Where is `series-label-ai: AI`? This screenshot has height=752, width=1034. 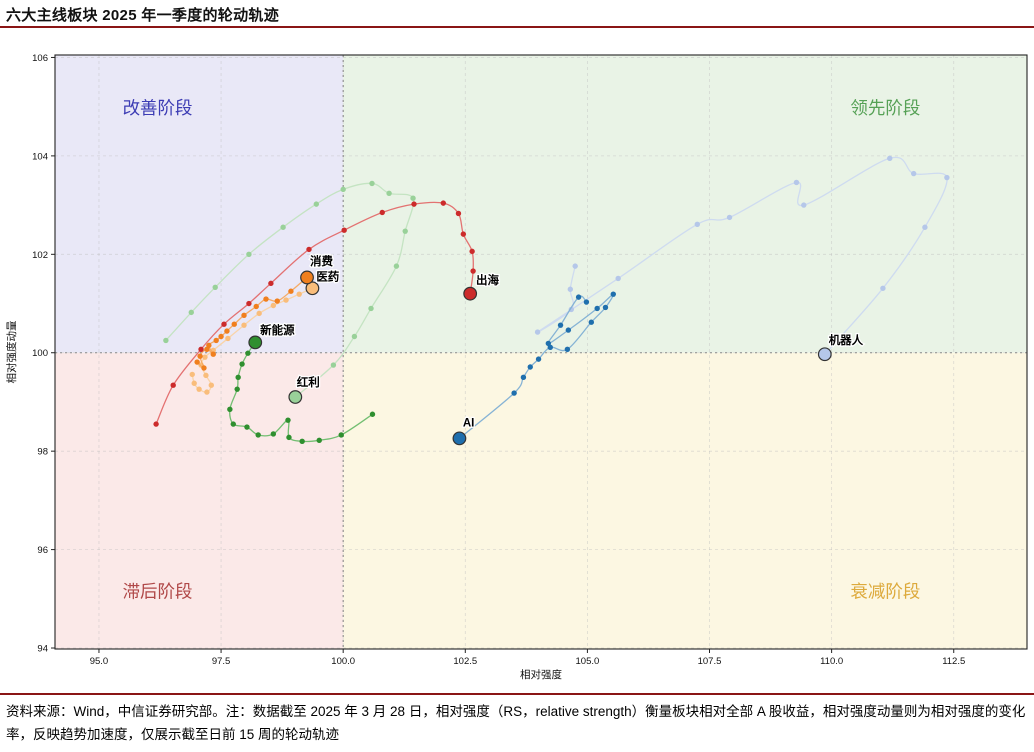 series-label-ai: AI is located at coordinates (469, 424).